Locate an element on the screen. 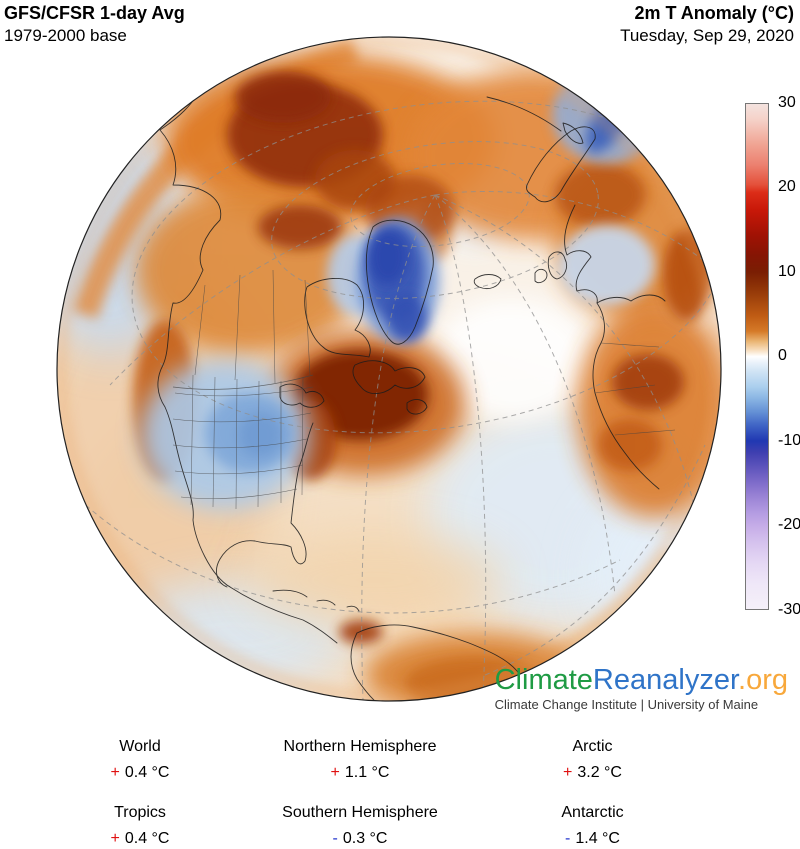 The height and width of the screenshot is (849, 800). logo-reanalyzer: Reanalyzer is located at coordinates (665, 680).